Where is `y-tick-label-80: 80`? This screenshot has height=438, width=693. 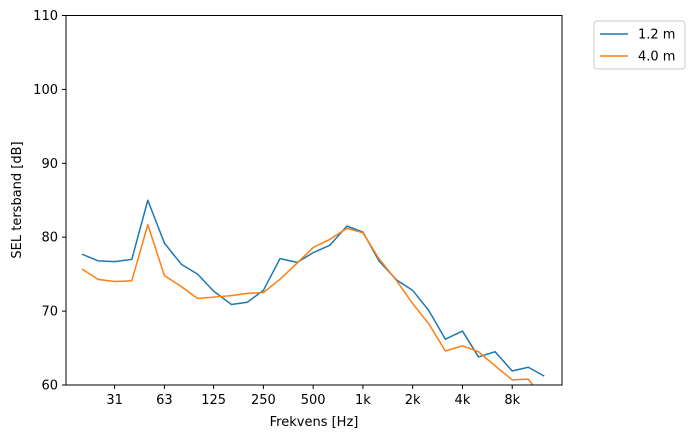 y-tick-label-80: 80 is located at coordinates (49, 238).